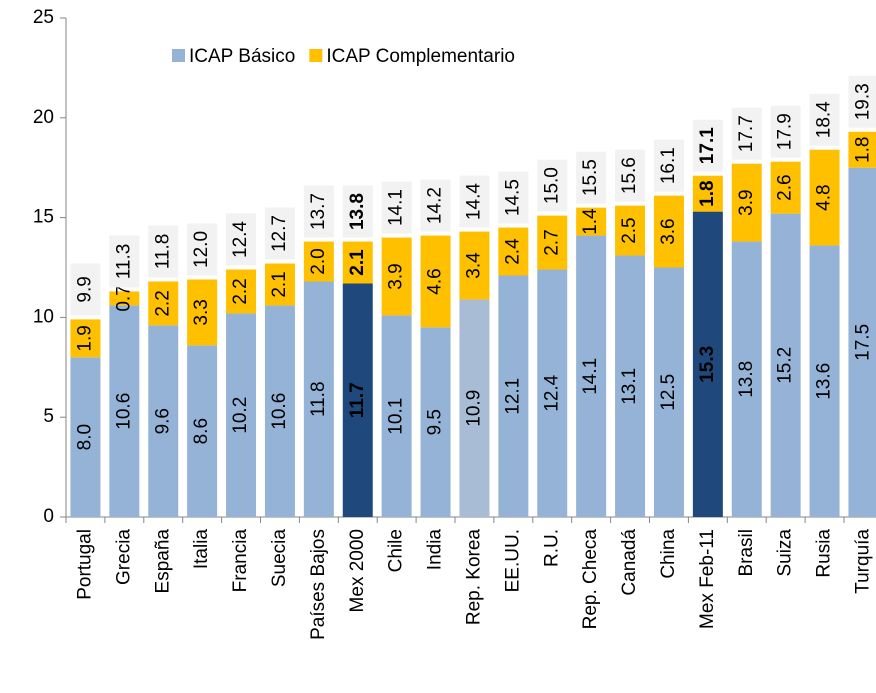 This screenshot has width=876, height=693. Describe the element at coordinates (43, 316) in the screenshot. I see `y-tick-label: 10` at that location.